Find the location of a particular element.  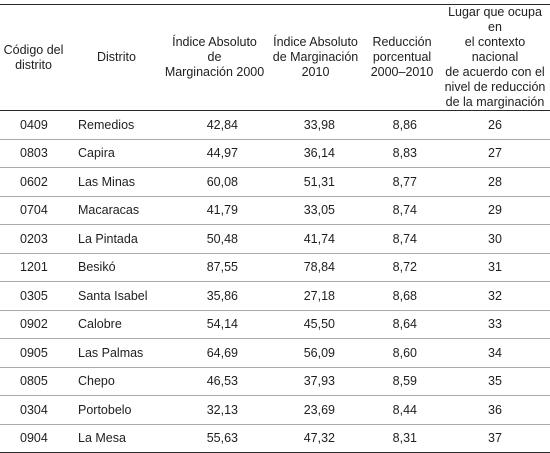

header-reduction-line: Reducción is located at coordinates (402, 42).